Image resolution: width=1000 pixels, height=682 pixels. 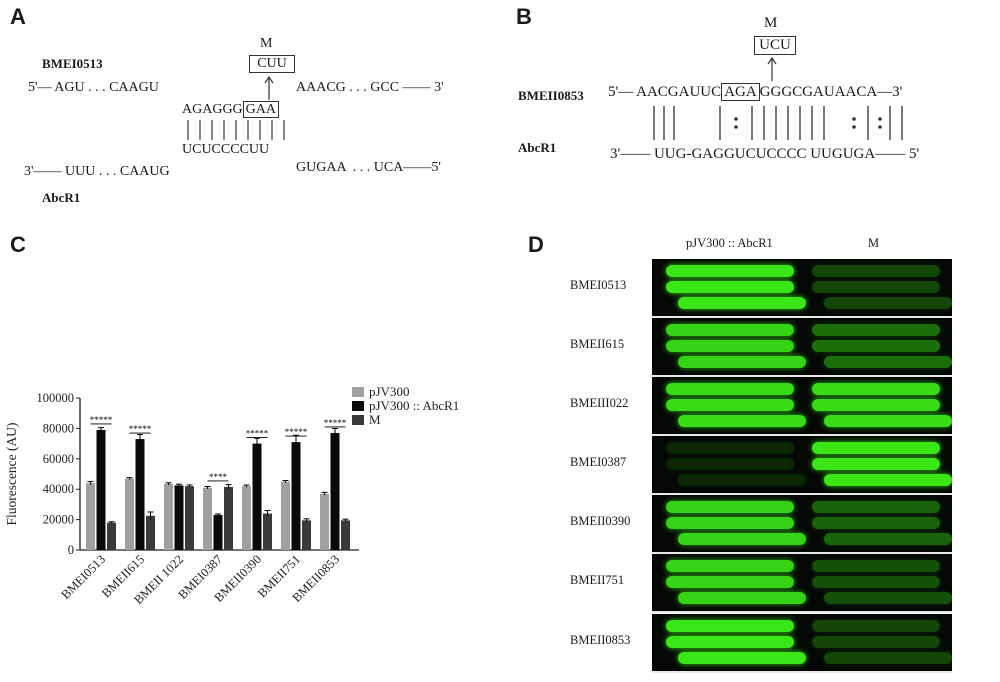 What do you see at coordinates (97, 171) in the screenshot?
I see `srna-bottom-left-a: 3'—— UUU . . . CAAUG` at bounding box center [97, 171].